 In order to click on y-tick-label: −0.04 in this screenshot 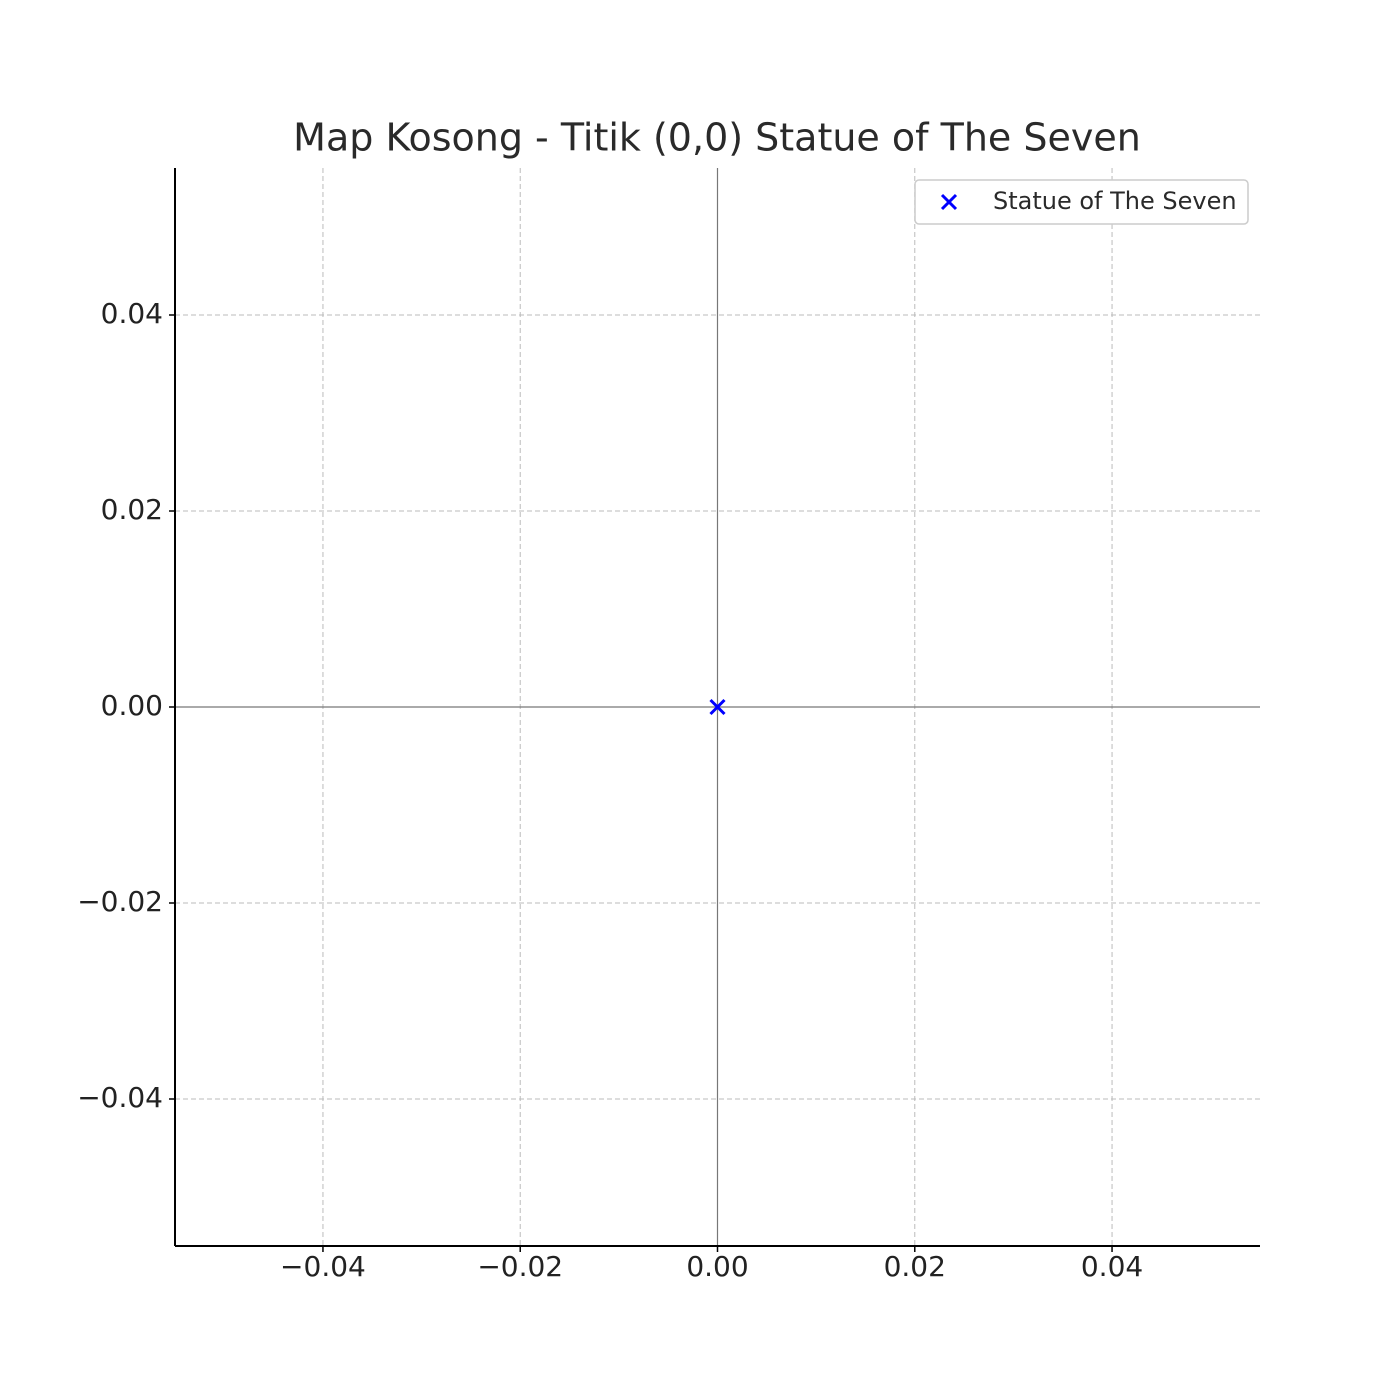, I will do `click(120, 1097)`.